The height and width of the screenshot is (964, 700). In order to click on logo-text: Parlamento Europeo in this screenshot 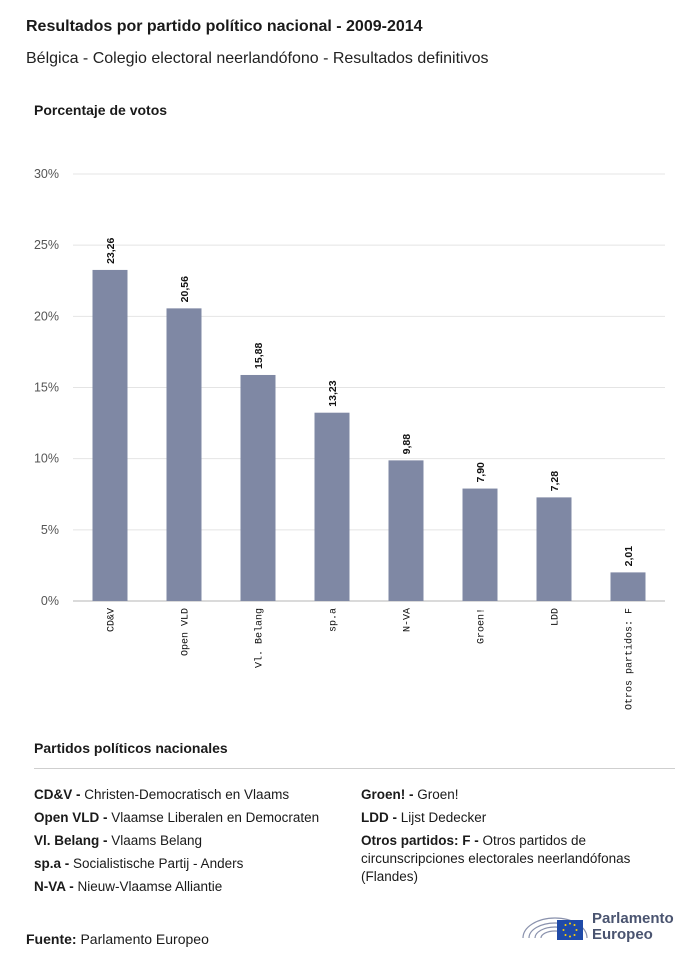, I will do `click(633, 927)`.